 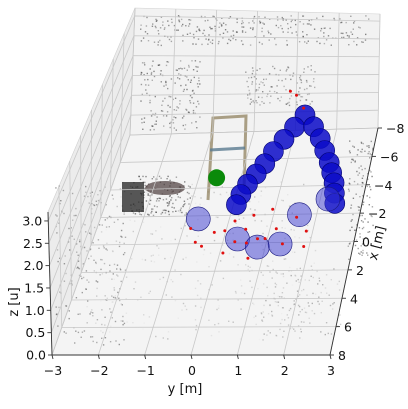 I want to click on x-tick-label: −4, so click(x=383, y=185).